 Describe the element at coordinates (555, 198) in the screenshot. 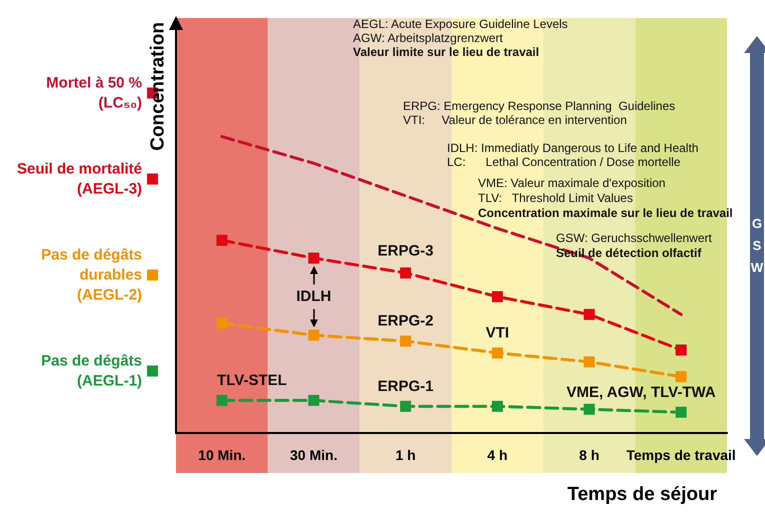

I see `annotation: TLV: Threshold Limit Values` at that location.